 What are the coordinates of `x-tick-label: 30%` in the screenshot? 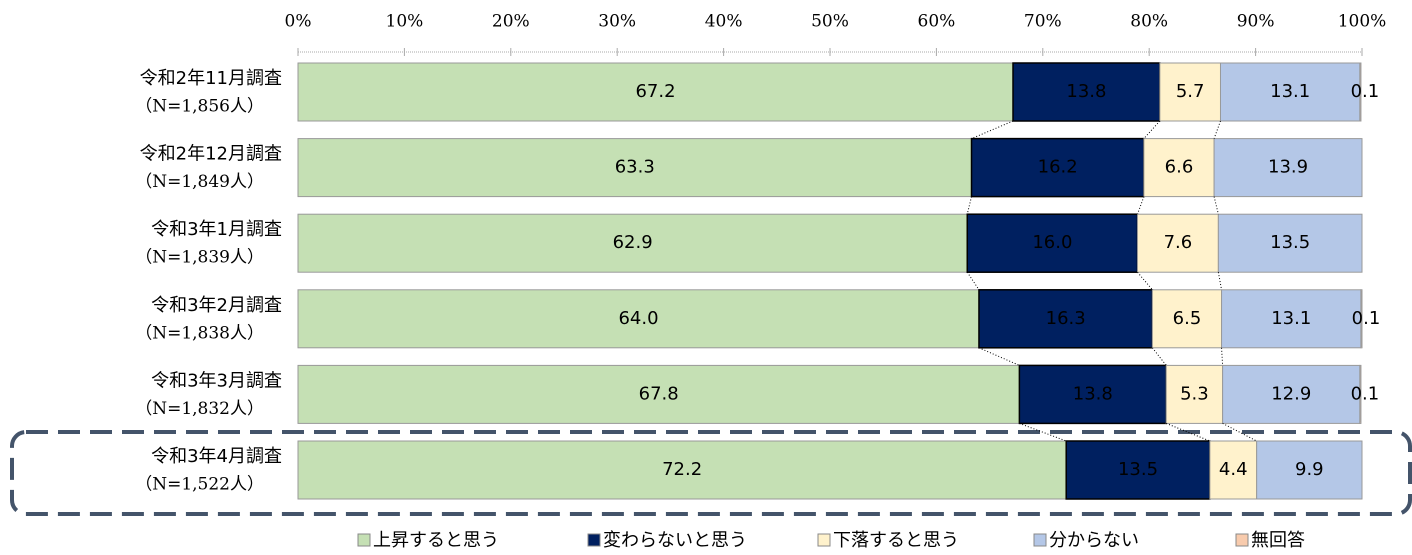 It's located at (617, 22).